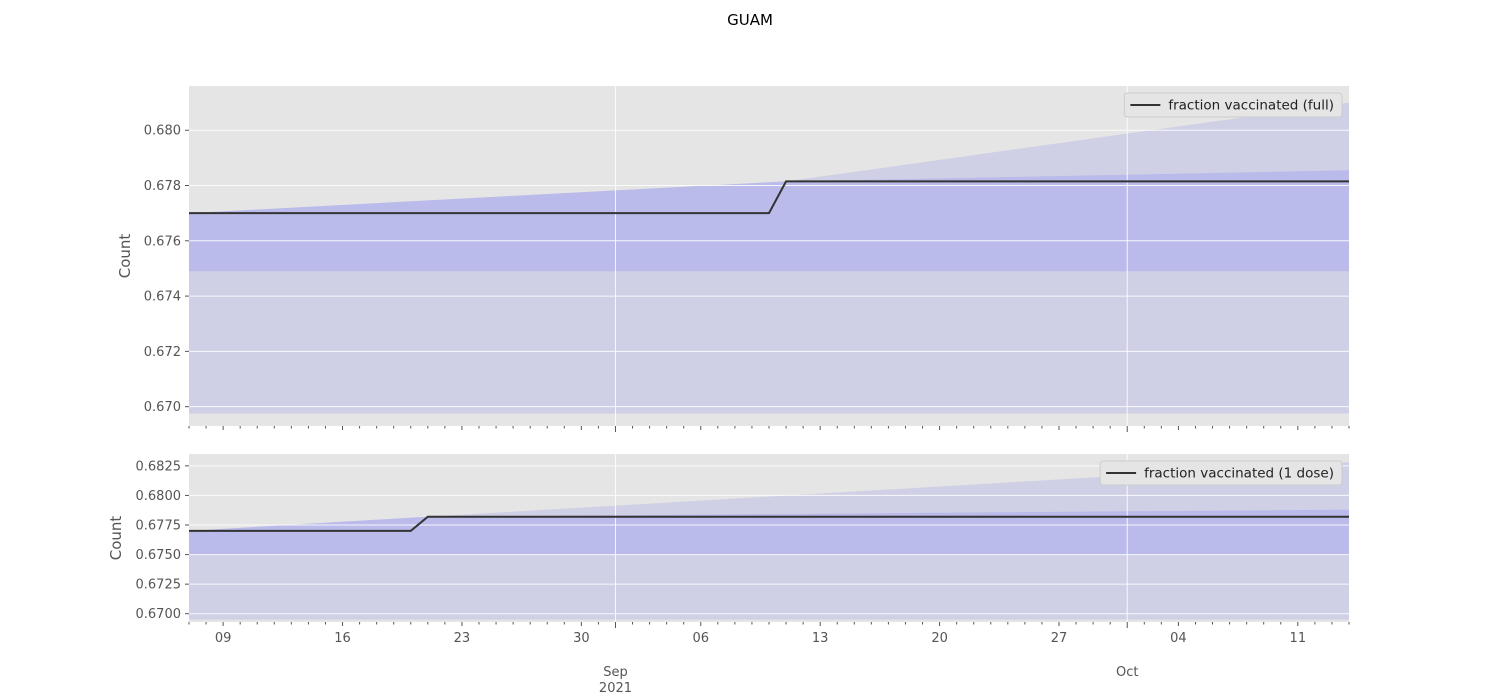 This screenshot has width=1500, height=700. What do you see at coordinates (615, 688) in the screenshot?
I see `x-major-tick-label: 2021` at bounding box center [615, 688].